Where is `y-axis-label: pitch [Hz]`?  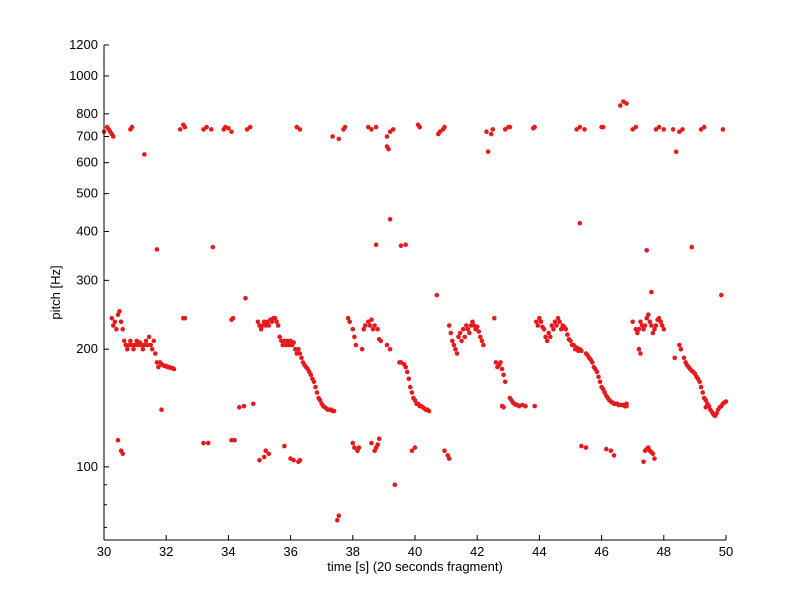 y-axis-label: pitch [Hz] is located at coordinates (55, 292).